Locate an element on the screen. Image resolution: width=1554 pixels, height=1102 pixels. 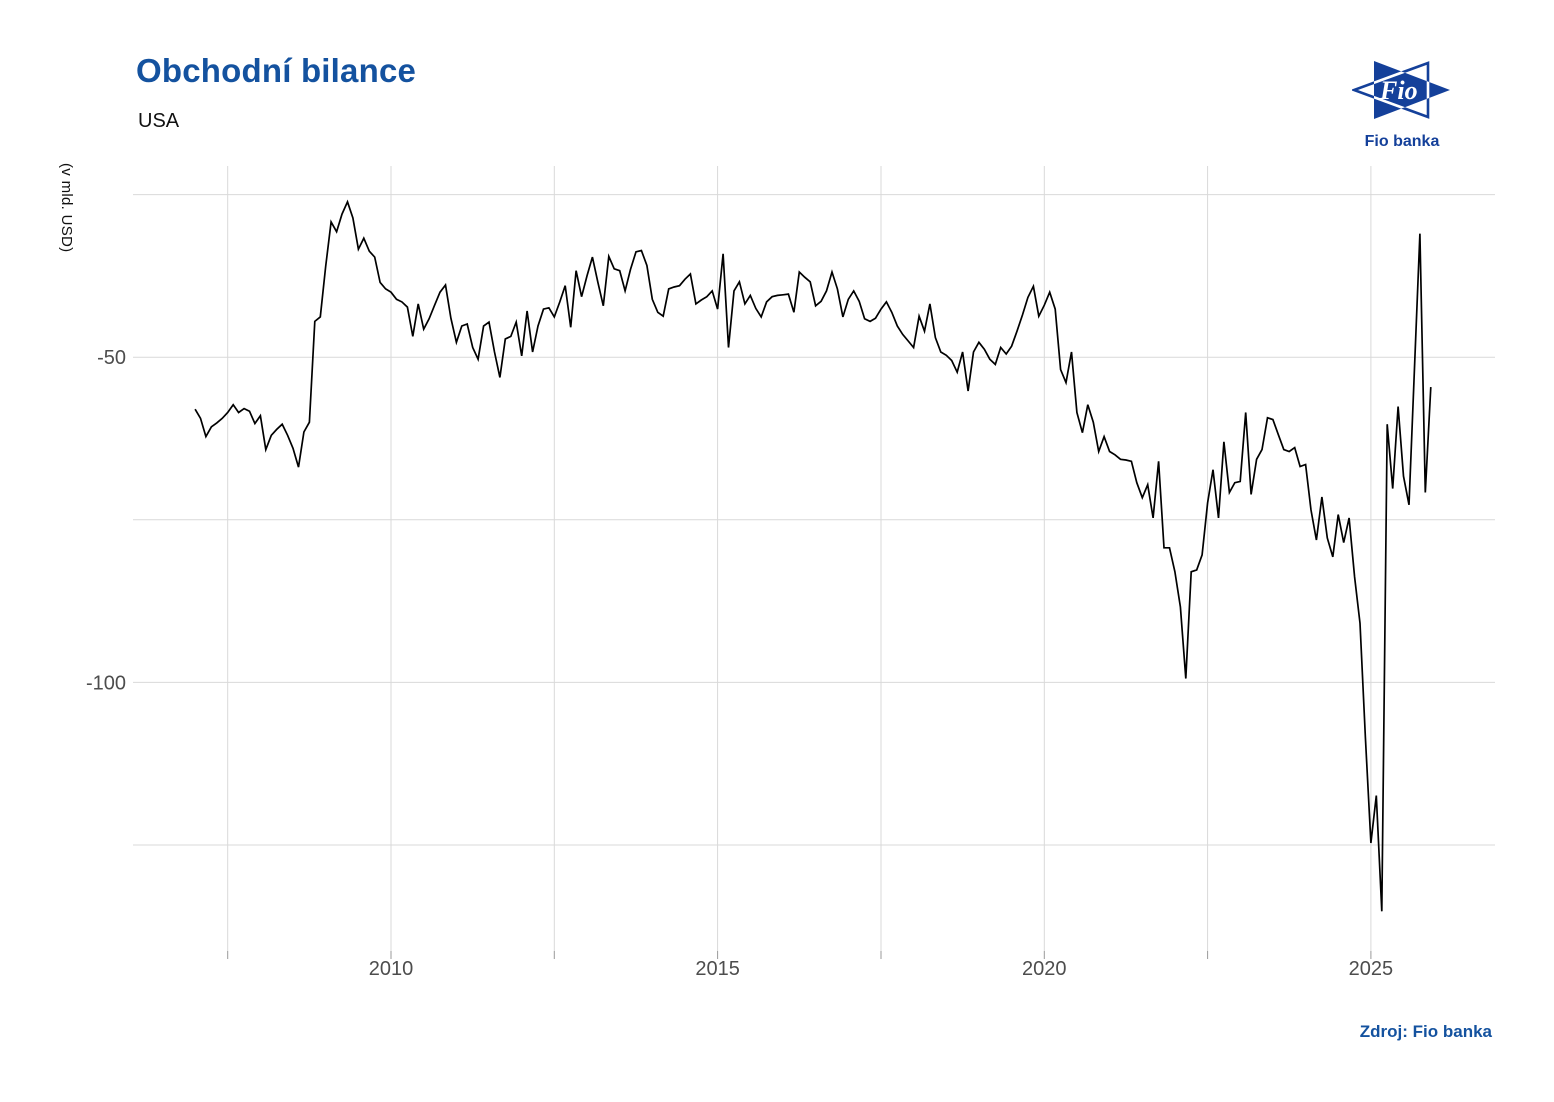
y-axis-tick-label: -50 is located at coordinates (111, 358).